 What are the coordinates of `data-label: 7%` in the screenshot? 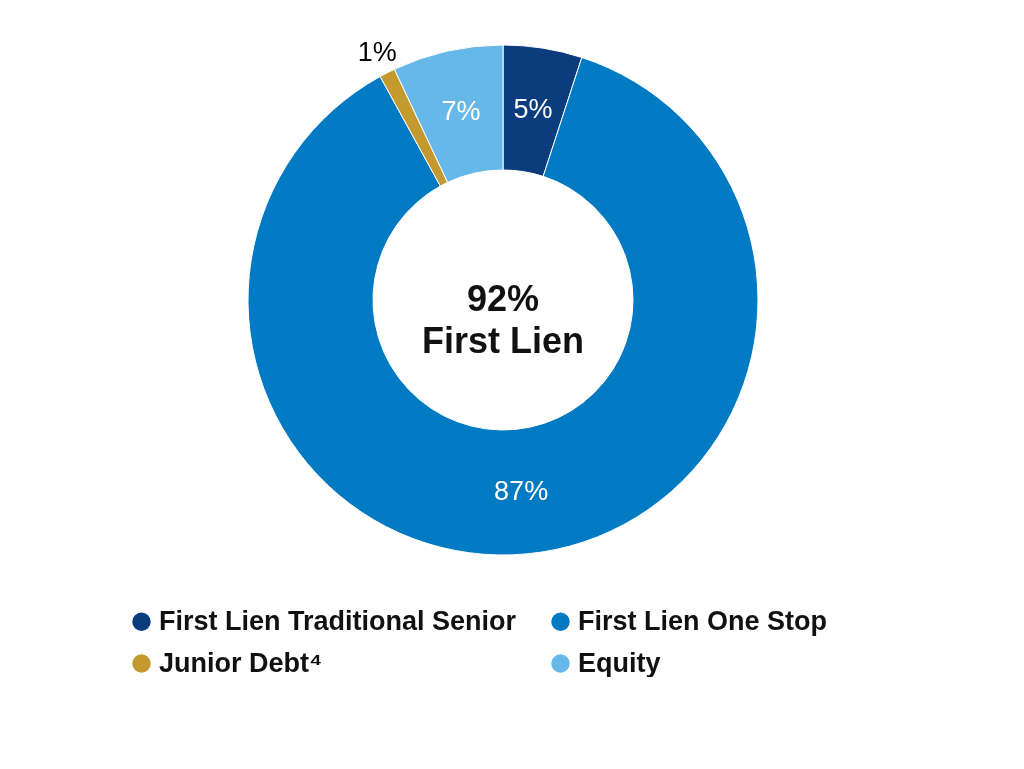 It's located at (461, 111).